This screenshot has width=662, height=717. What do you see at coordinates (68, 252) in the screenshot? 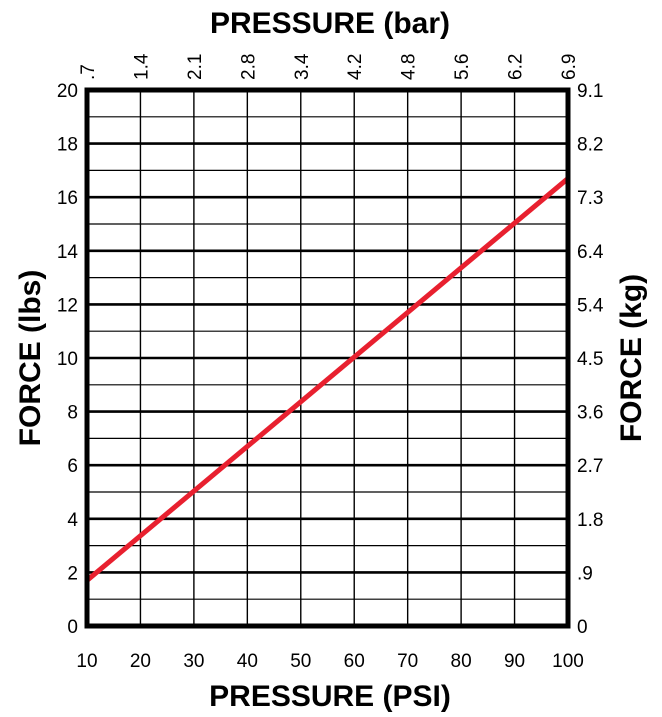
I see `lbs-tick-label: 14` at bounding box center [68, 252].